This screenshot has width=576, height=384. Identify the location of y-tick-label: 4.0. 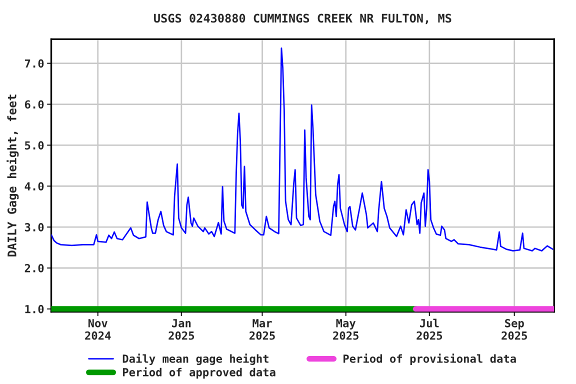
(34, 186).